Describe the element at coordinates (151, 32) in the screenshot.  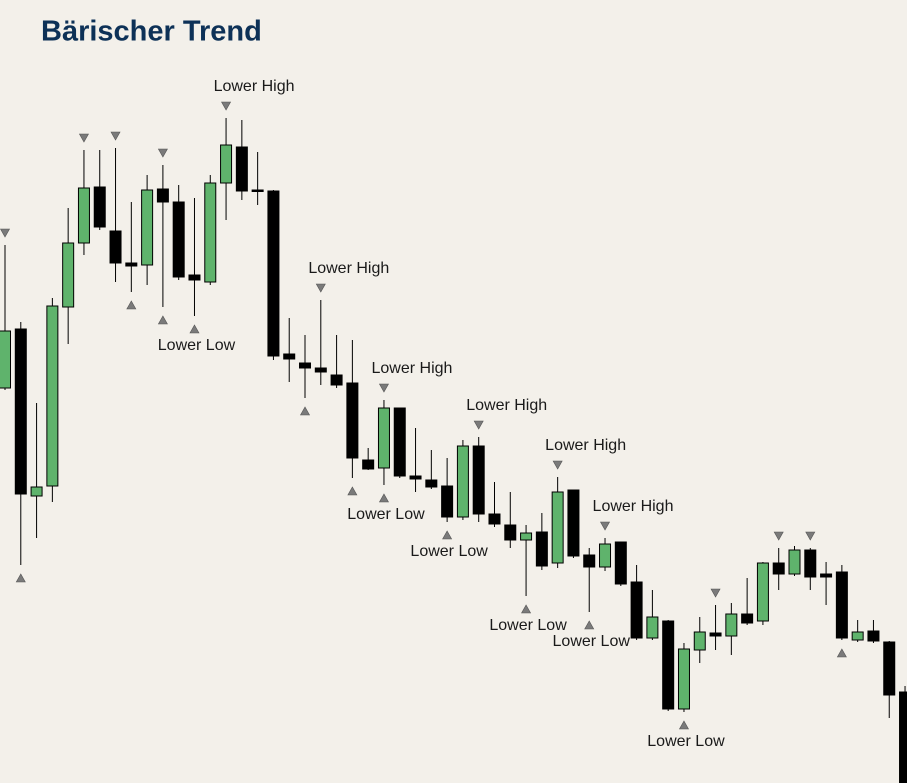
I see `chart-title: Bärischer Trend` at that location.